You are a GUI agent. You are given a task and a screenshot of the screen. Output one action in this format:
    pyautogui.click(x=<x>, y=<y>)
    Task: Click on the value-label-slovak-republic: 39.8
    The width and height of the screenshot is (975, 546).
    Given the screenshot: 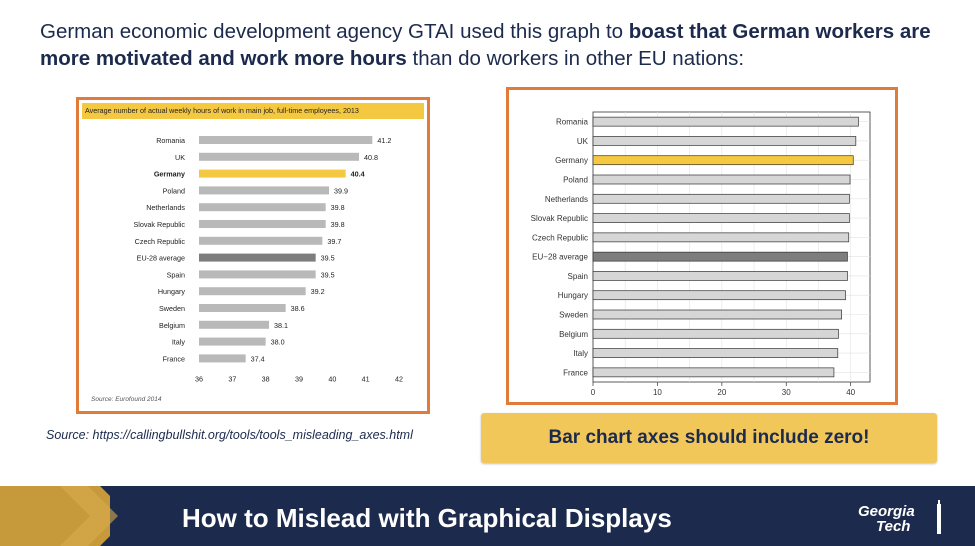 What is the action you would take?
    pyautogui.click(x=338, y=224)
    